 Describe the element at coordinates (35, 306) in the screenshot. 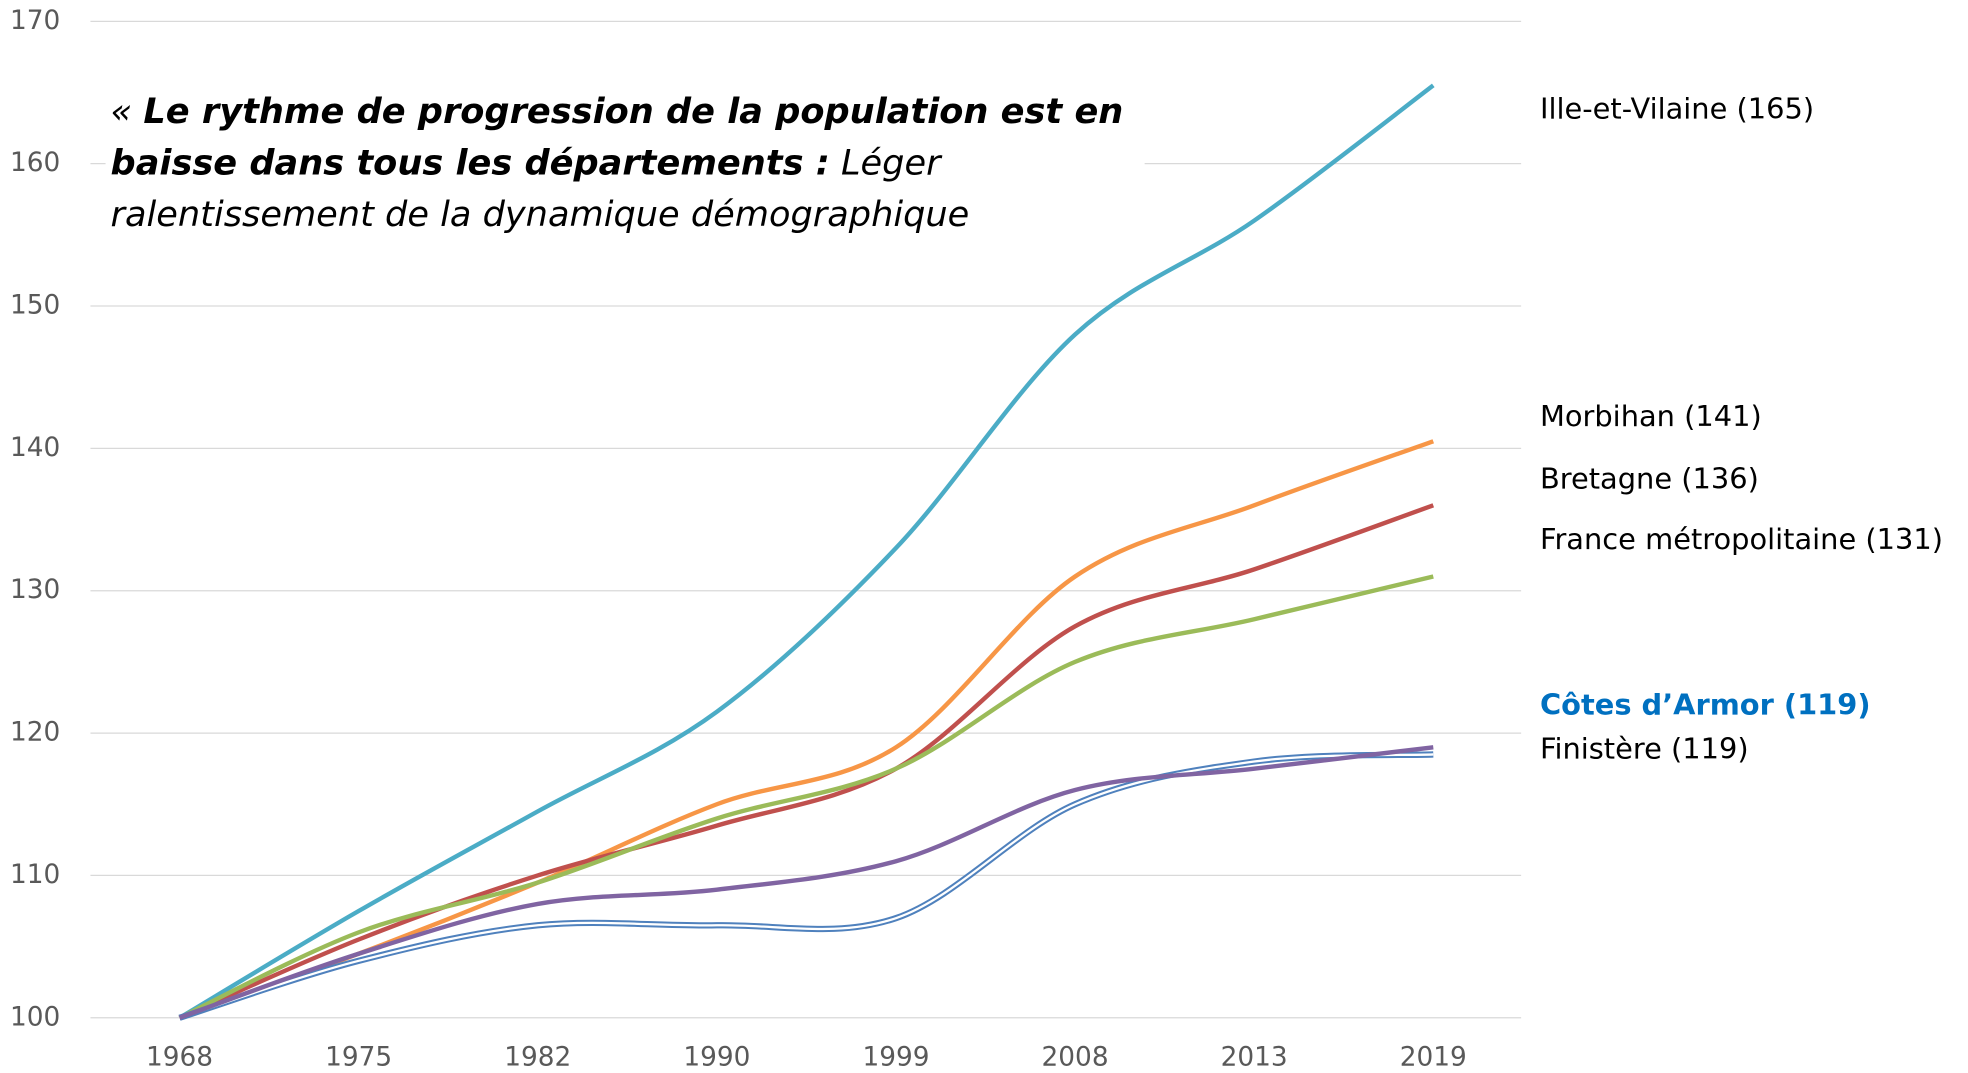

I see `y-tick-label: 150` at that location.